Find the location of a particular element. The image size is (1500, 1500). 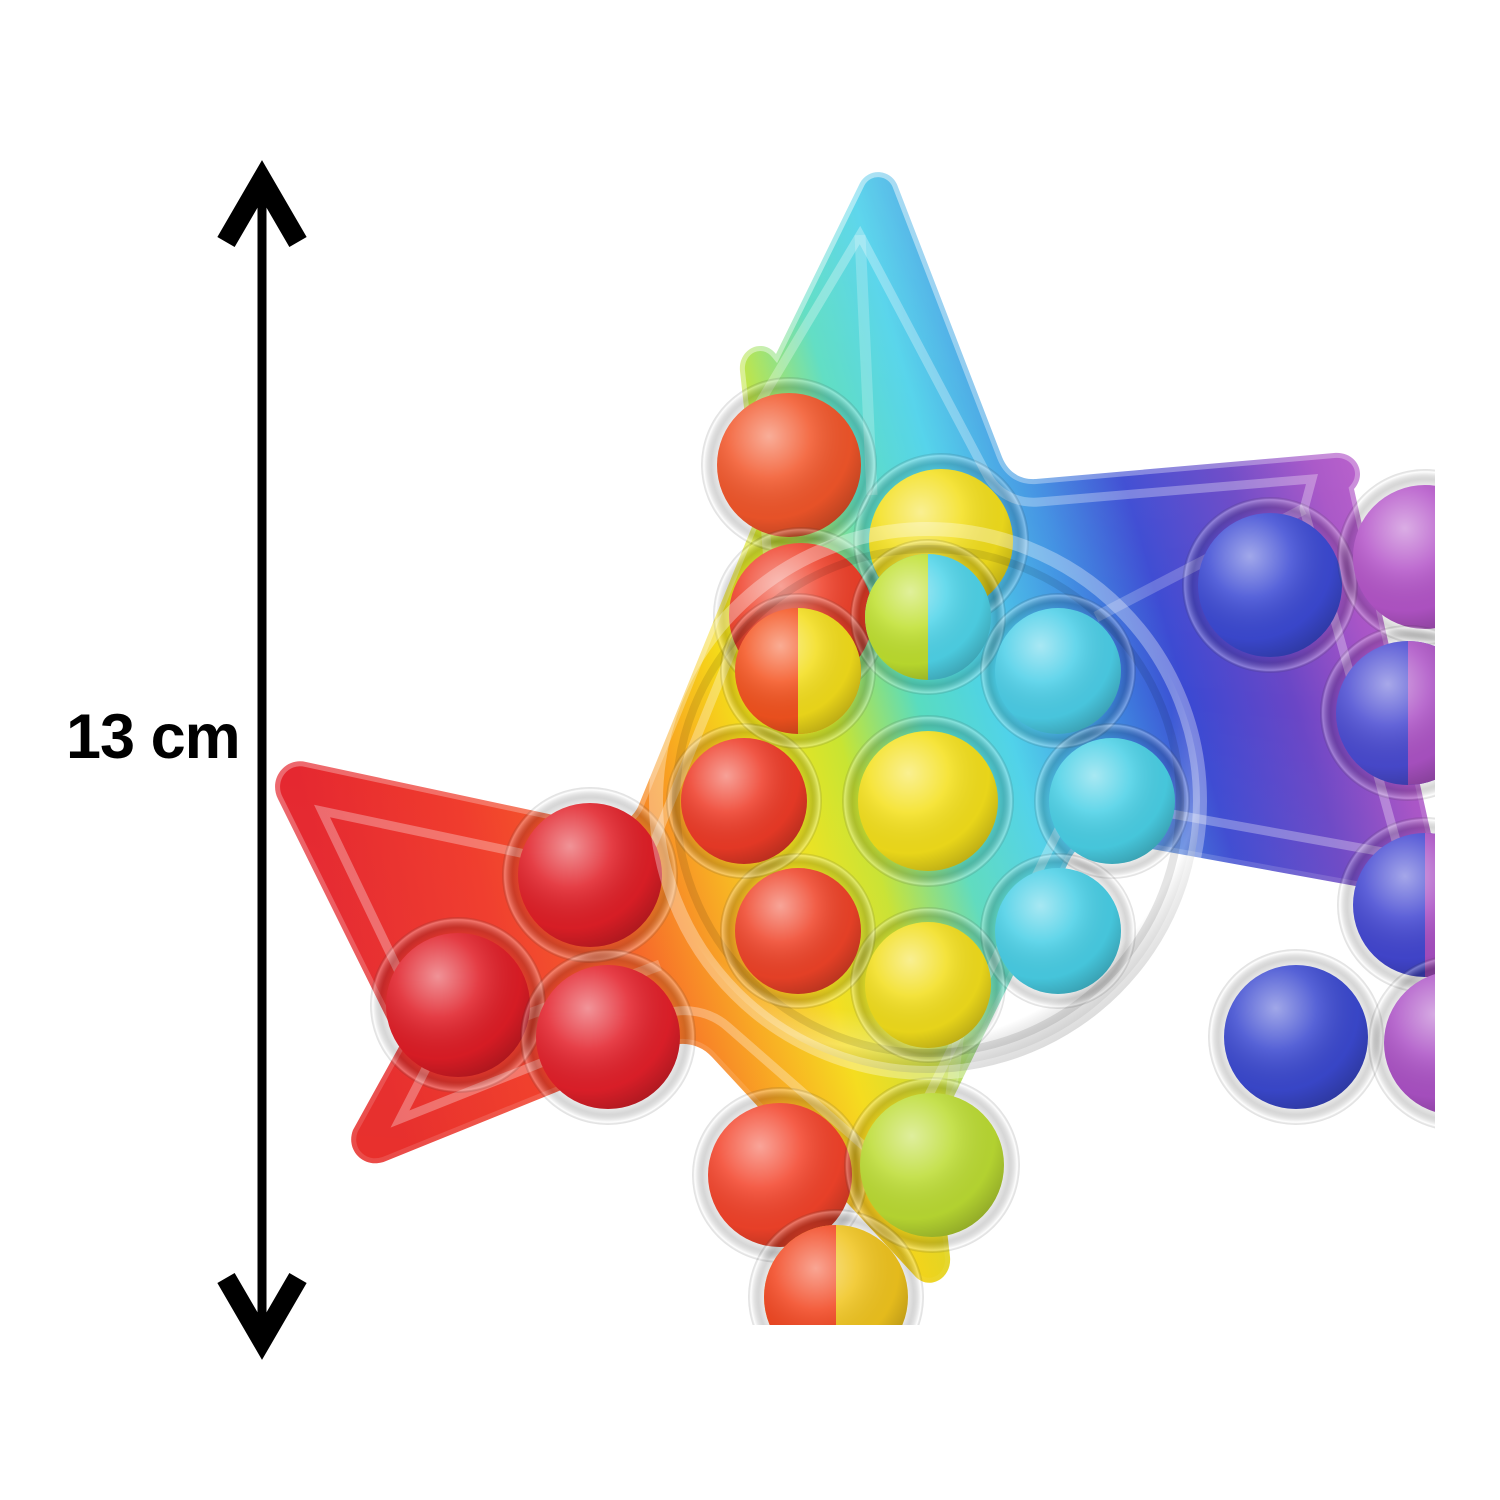

dimension-arrow is located at coordinates (265, 760).